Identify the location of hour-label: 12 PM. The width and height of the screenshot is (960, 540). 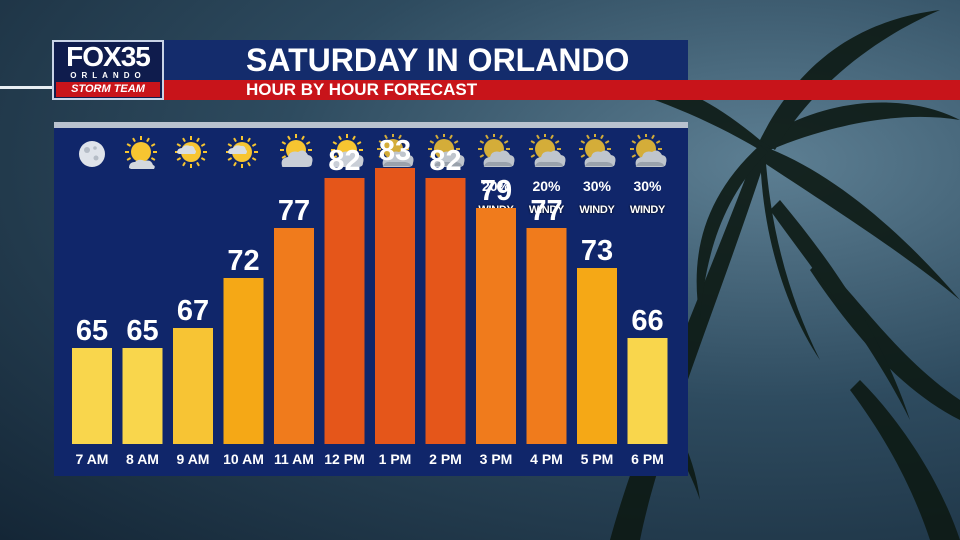
(344, 459).